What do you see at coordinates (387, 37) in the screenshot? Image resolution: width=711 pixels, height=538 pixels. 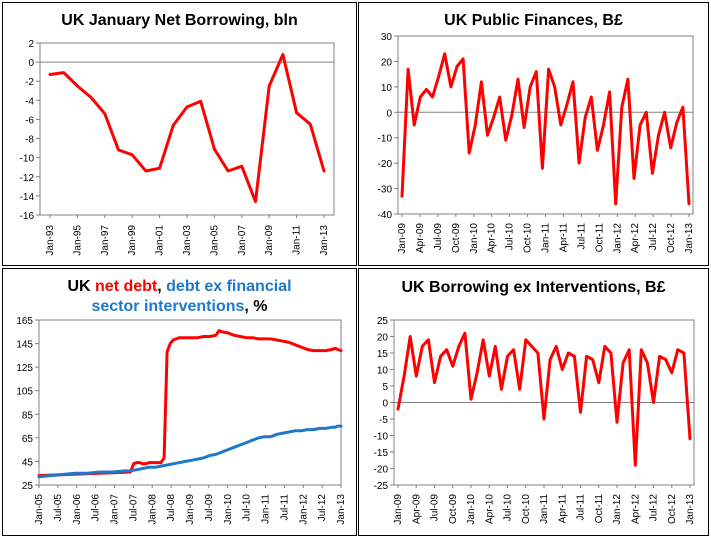 I see `y-tick-label: 30` at bounding box center [387, 37].